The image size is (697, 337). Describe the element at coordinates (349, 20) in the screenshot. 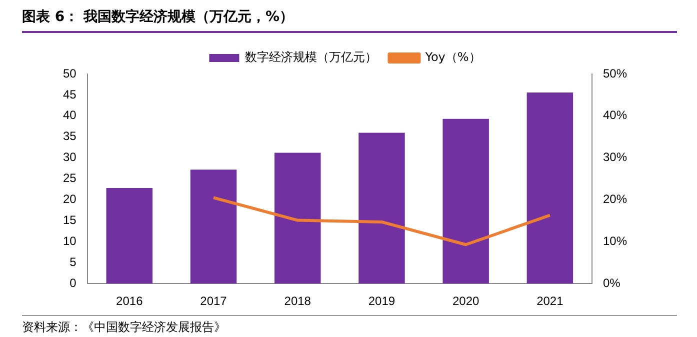

I see `chart-title: 图表 6： 我国数字经济规模（万亿元，%）` at that location.